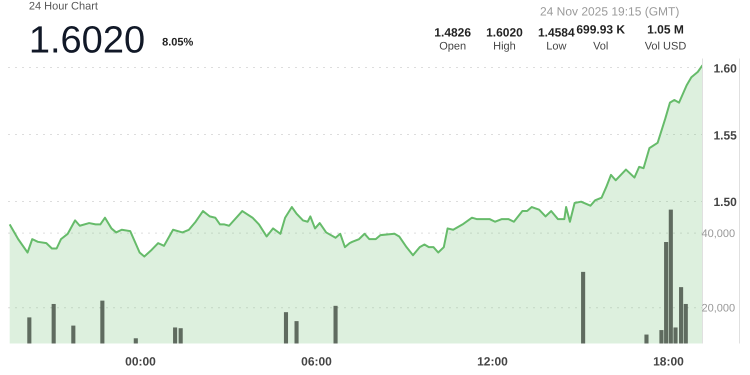 This screenshot has width=750, height=375. I want to click on text: 699.93 K, so click(601, 29).